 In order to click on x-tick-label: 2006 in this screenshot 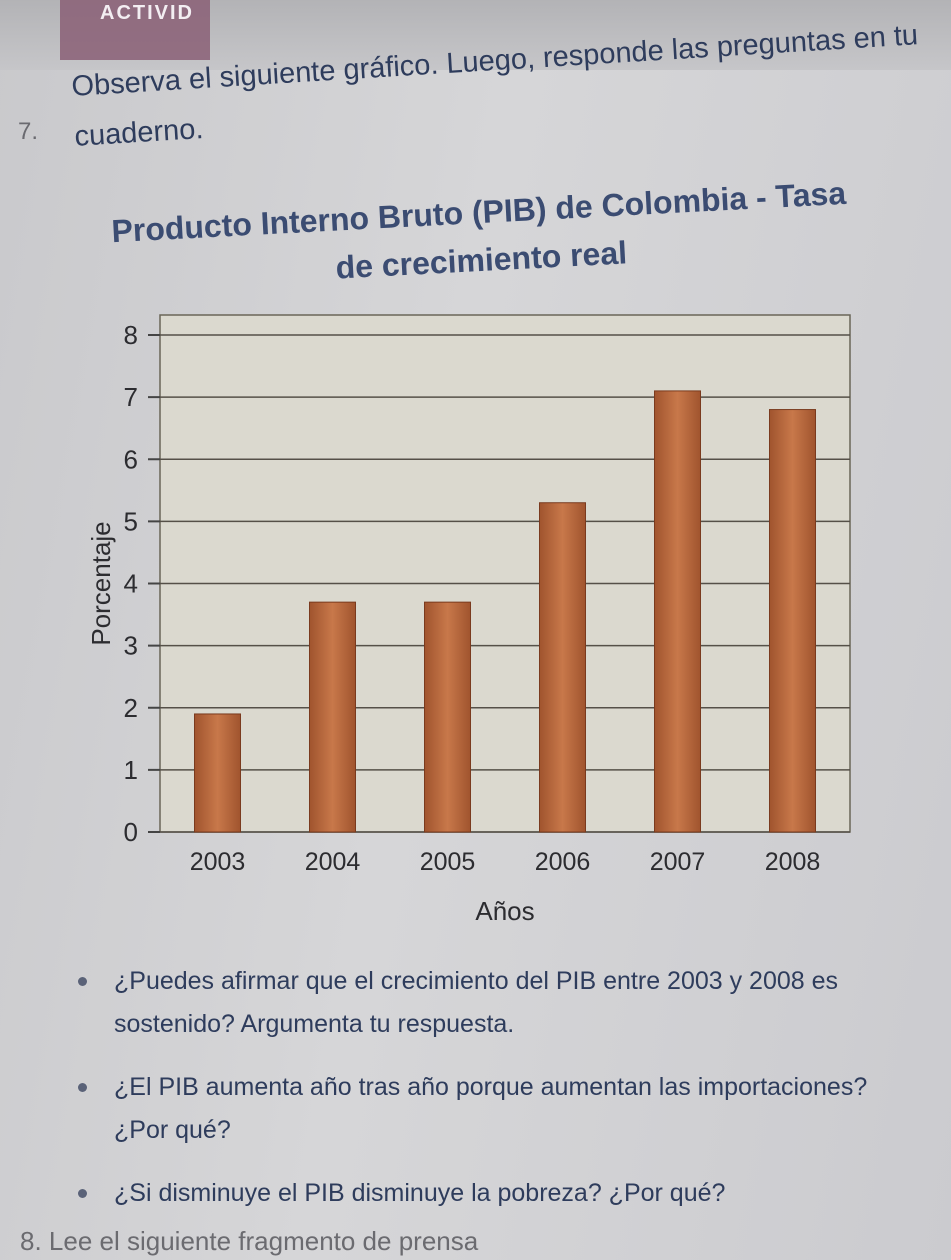, I will do `click(563, 862)`.